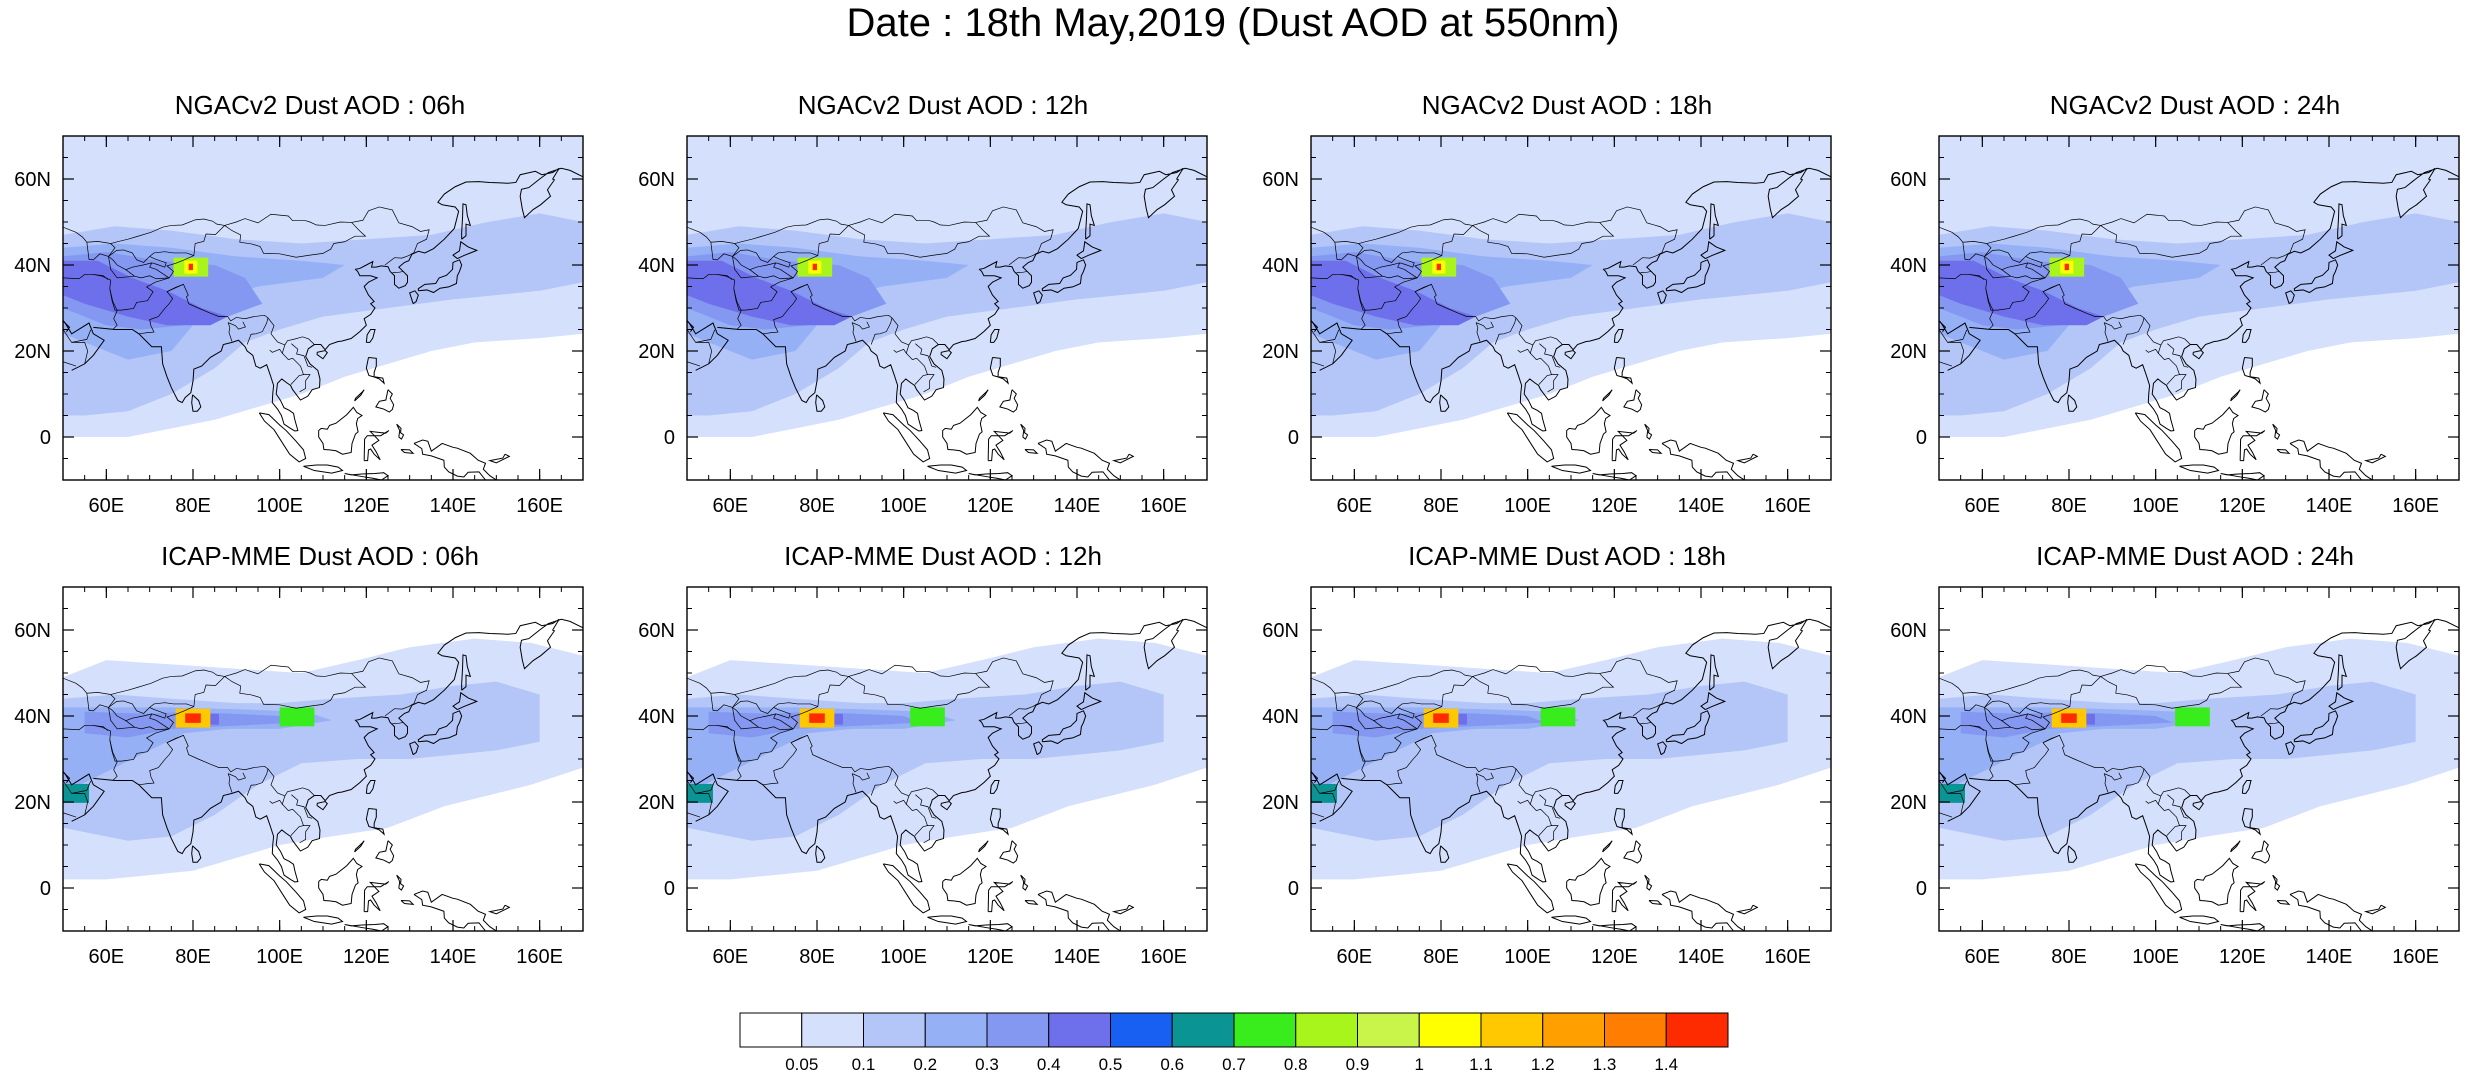 This screenshot has width=2466, height=1075. I want to click on map-panel-5: 60E 80E 100E 120E 140E 160E 0 20N 40N 60N, so click(299, 777).